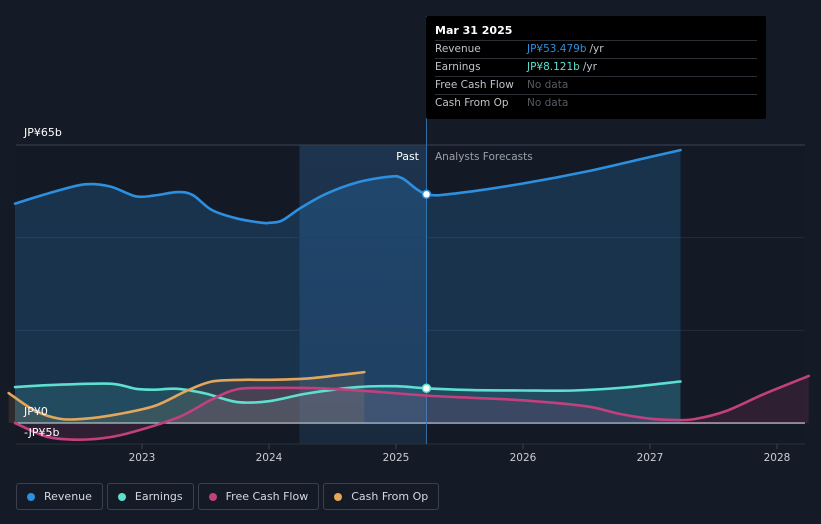 The width and height of the screenshot is (821, 524). I want to click on earnings-marker, so click(426, 388).